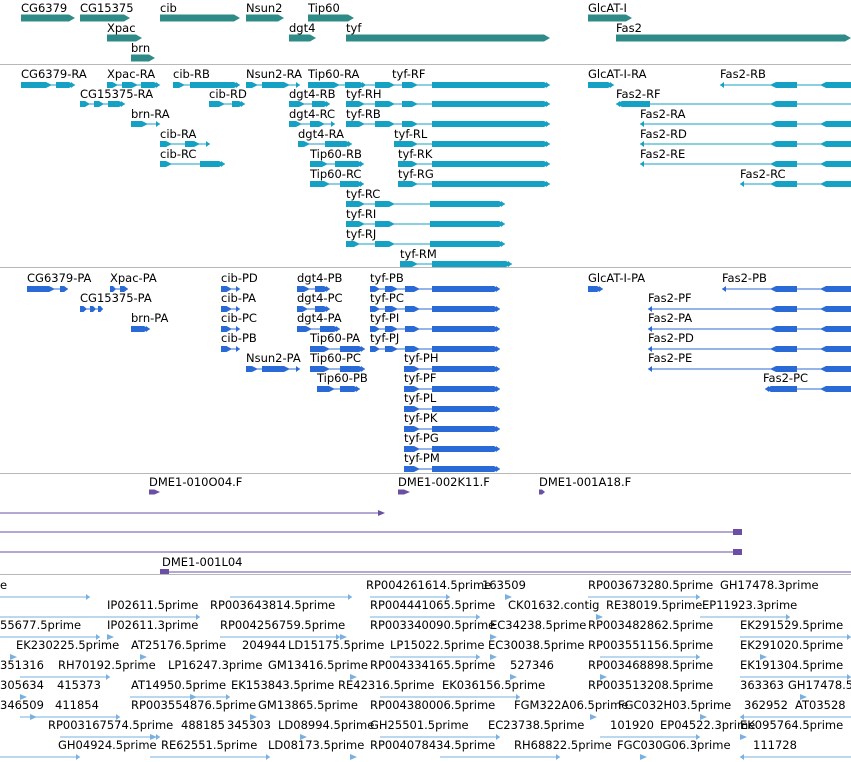  What do you see at coordinates (498, 389) in the screenshot?
I see `protein-tyf-pf-arrow` at bounding box center [498, 389].